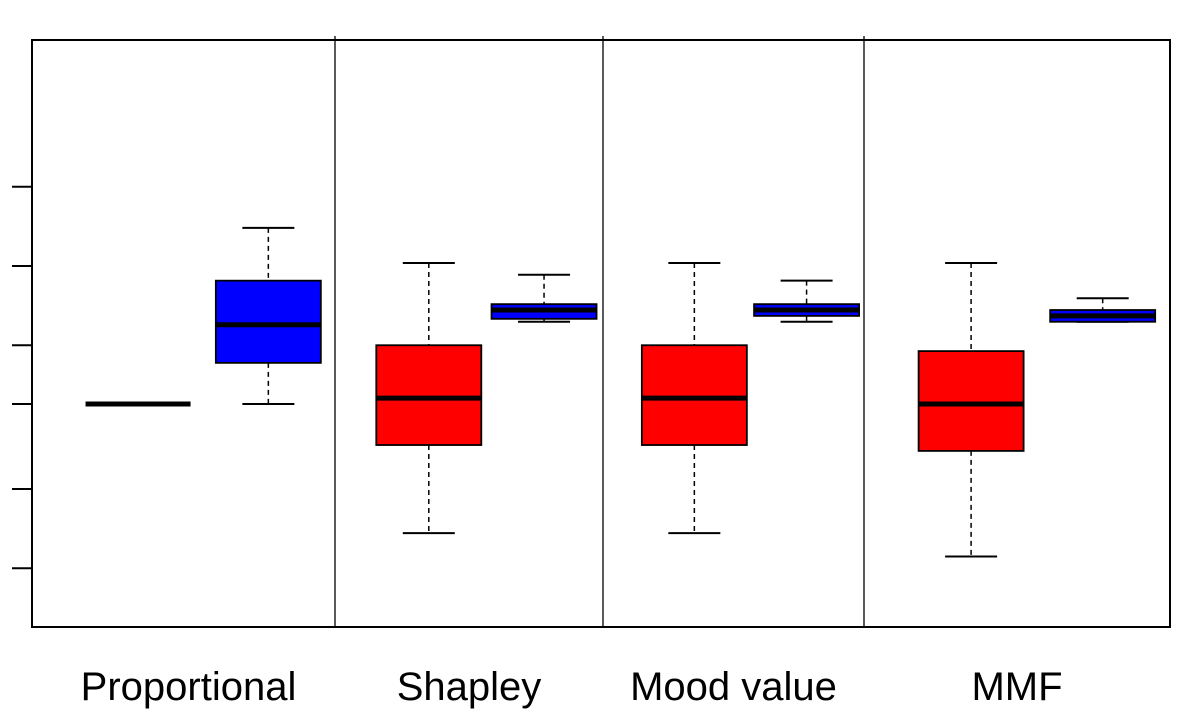 The height and width of the screenshot is (720, 1201). What do you see at coordinates (572, 687) in the screenshot?
I see `category-labels: Proportional Shapley Mood value MMF` at bounding box center [572, 687].